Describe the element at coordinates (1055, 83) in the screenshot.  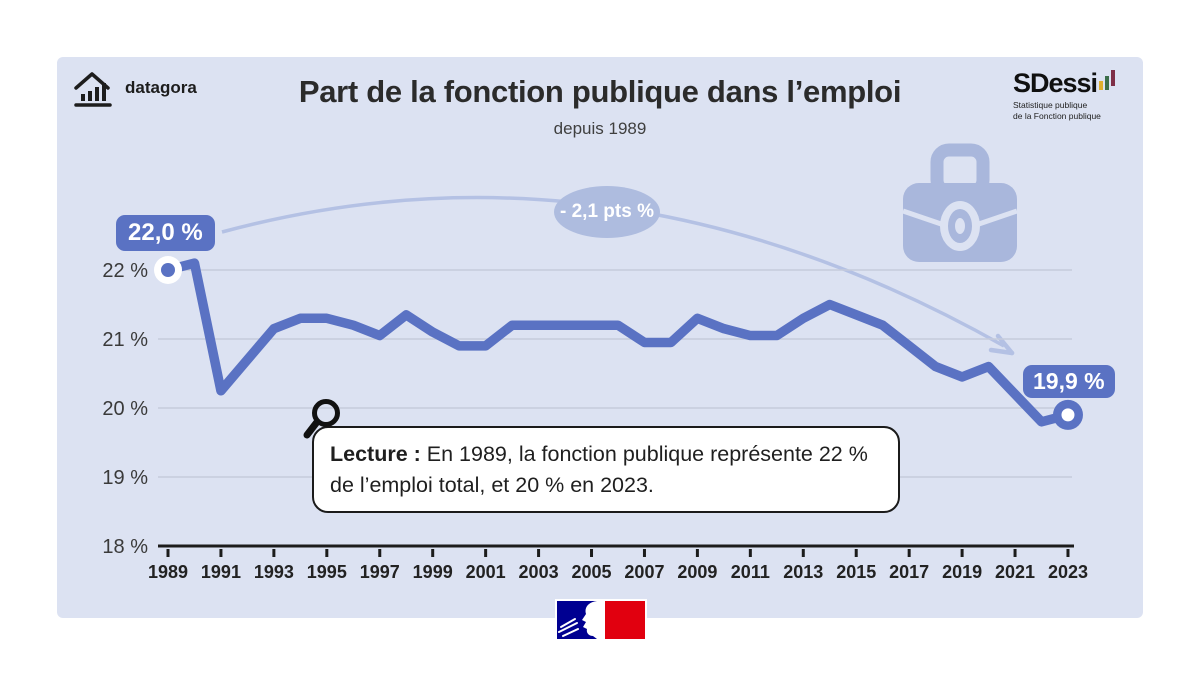
I see `sdessi-wordmark: SDessi` at that location.